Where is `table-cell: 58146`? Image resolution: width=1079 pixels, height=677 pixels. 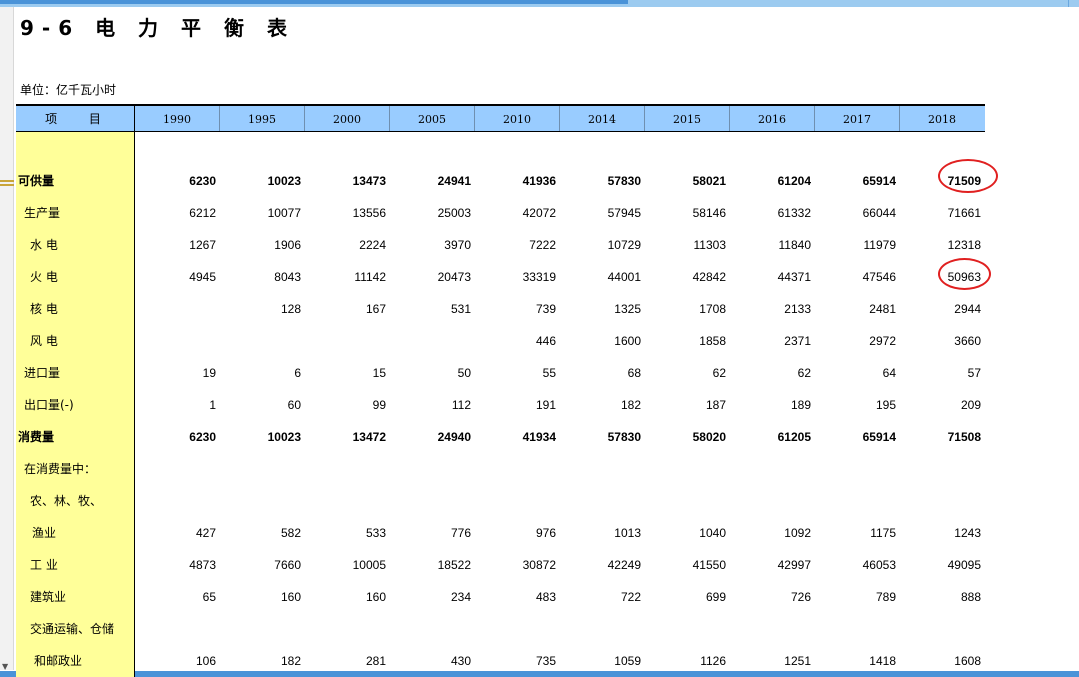 table-cell: 58146 is located at coordinates (709, 213).